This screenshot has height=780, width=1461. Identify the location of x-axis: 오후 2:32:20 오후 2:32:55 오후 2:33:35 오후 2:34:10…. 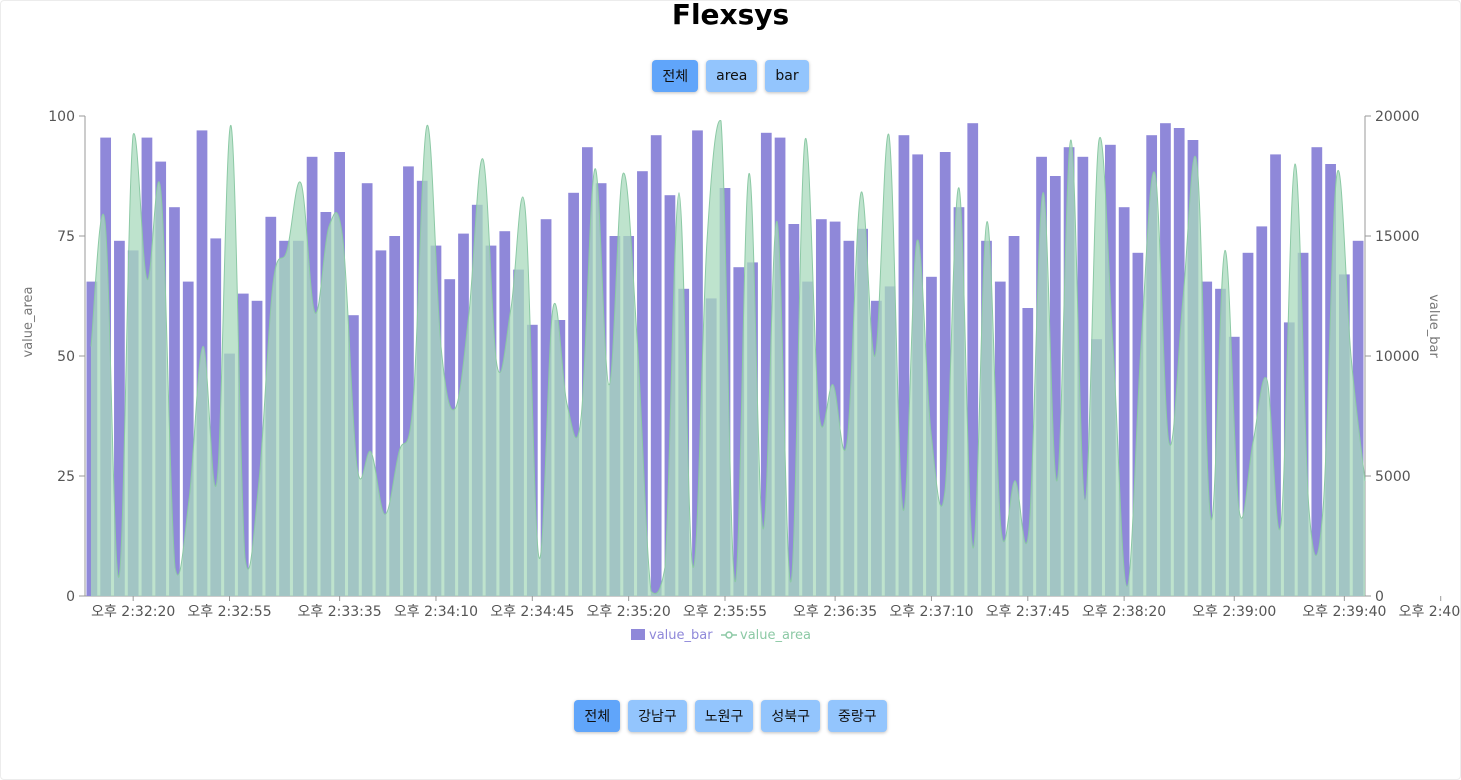
(776, 608).